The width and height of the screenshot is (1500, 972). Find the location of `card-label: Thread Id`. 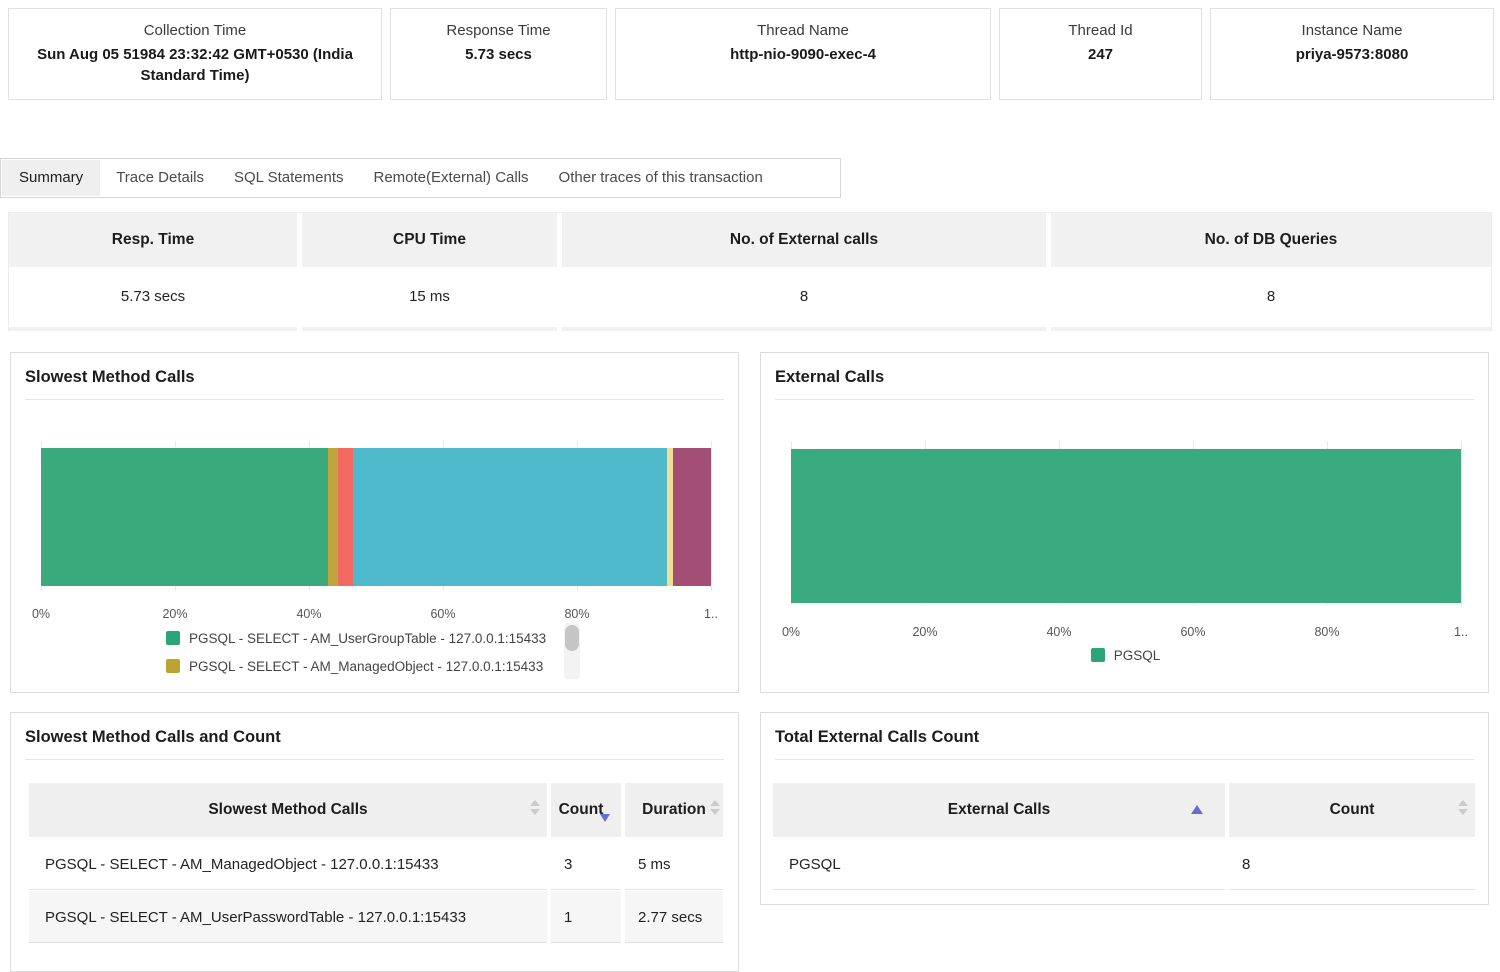

card-label: Thread Id is located at coordinates (1100, 30).